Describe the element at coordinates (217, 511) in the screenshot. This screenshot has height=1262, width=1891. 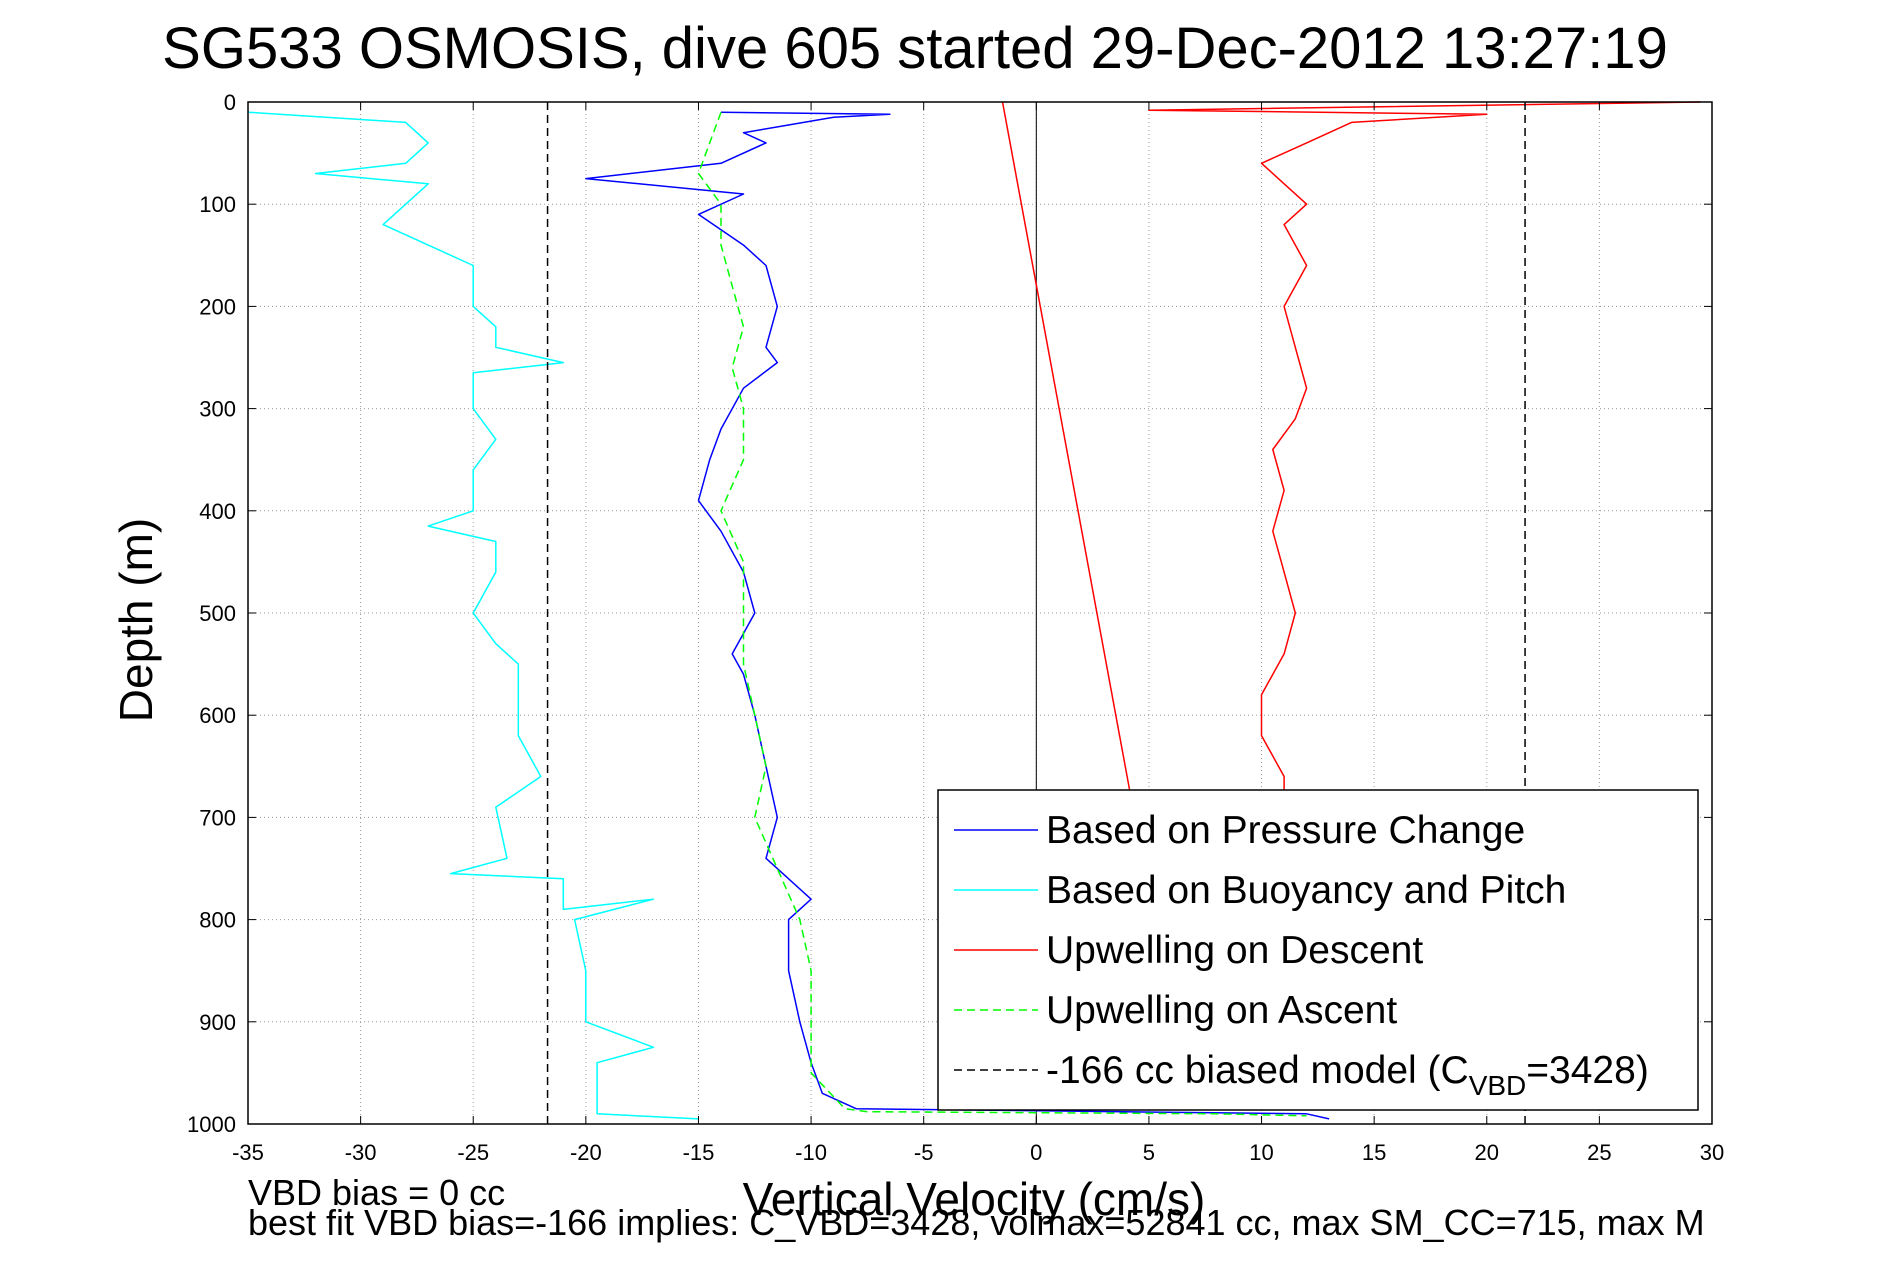
I see `y-tick-label: 400` at that location.